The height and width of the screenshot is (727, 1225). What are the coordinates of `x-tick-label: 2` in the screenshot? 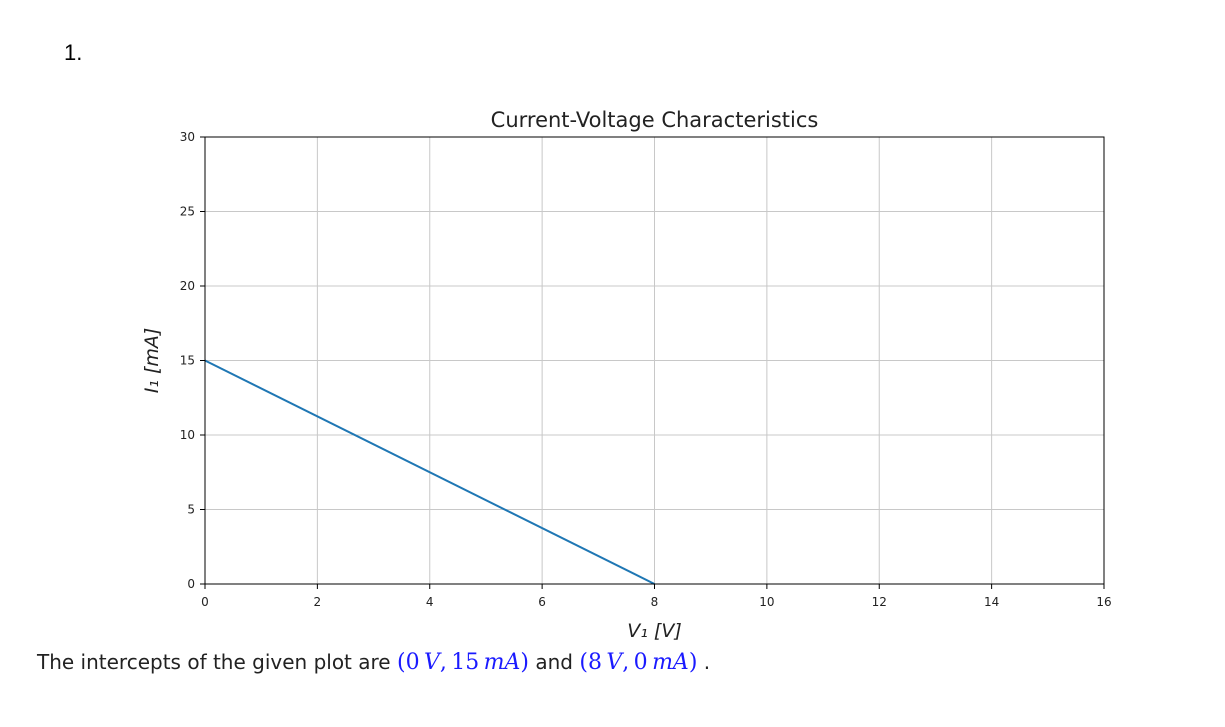 It's located at (318, 602).